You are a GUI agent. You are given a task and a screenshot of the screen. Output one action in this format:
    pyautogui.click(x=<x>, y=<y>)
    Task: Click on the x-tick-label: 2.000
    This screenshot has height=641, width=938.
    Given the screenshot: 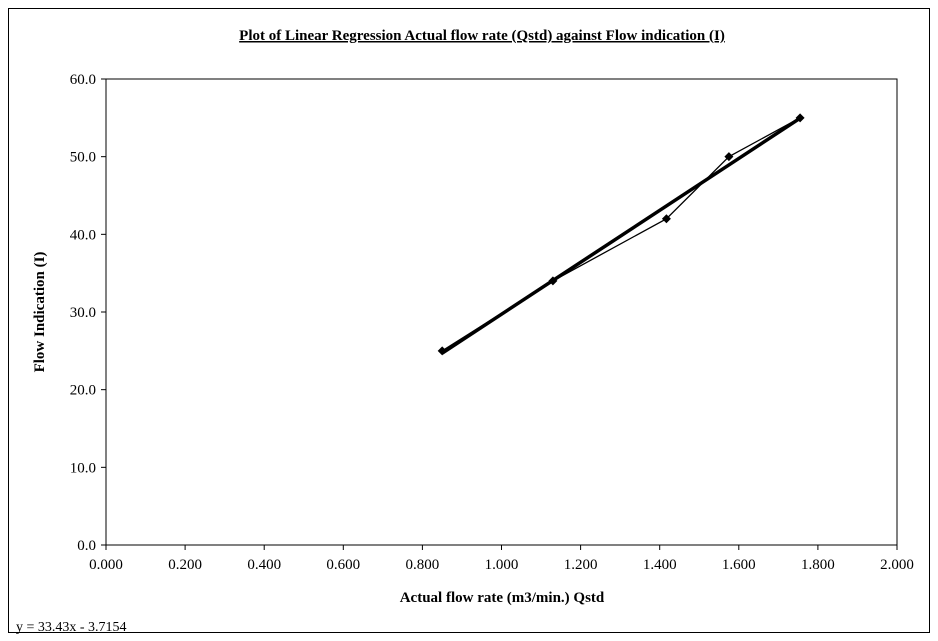 What is the action you would take?
    pyautogui.click(x=897, y=565)
    